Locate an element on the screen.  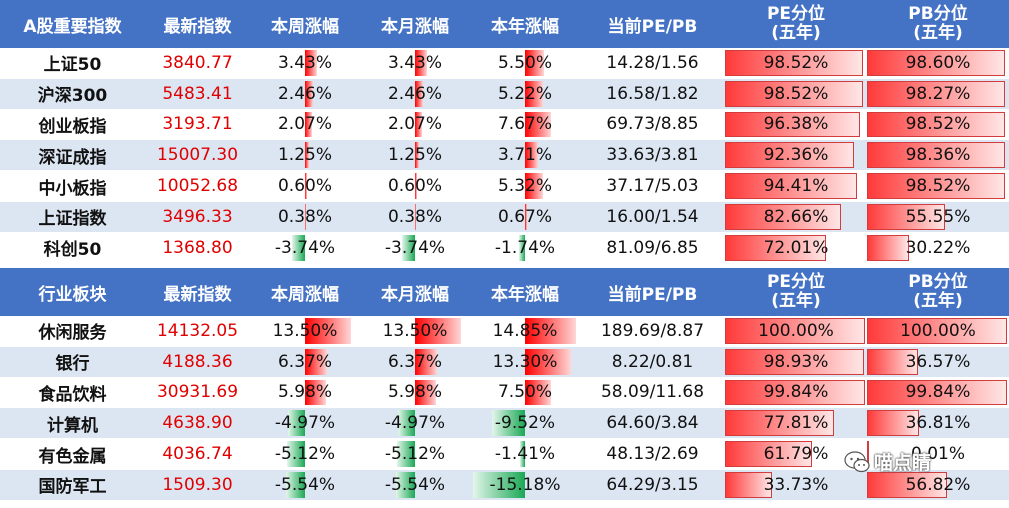
month-change: -5.54% is located at coordinates (415, 485).